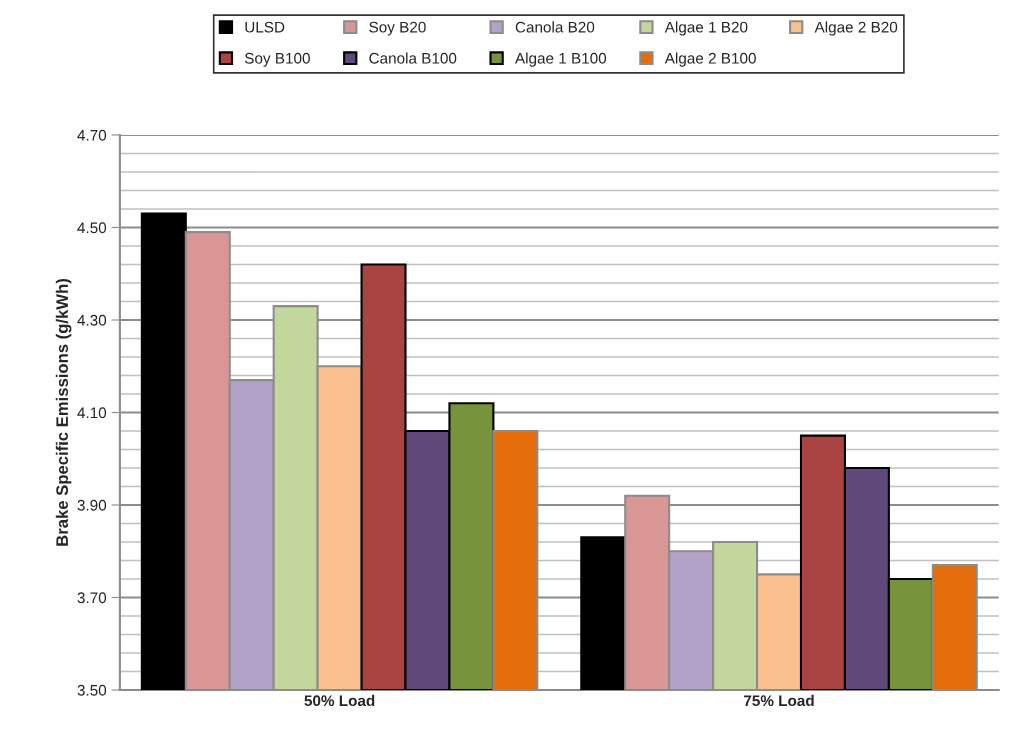 Image resolution: width=1016 pixels, height=750 pixels. I want to click on x-tick-label: 50% Load, so click(339, 700).